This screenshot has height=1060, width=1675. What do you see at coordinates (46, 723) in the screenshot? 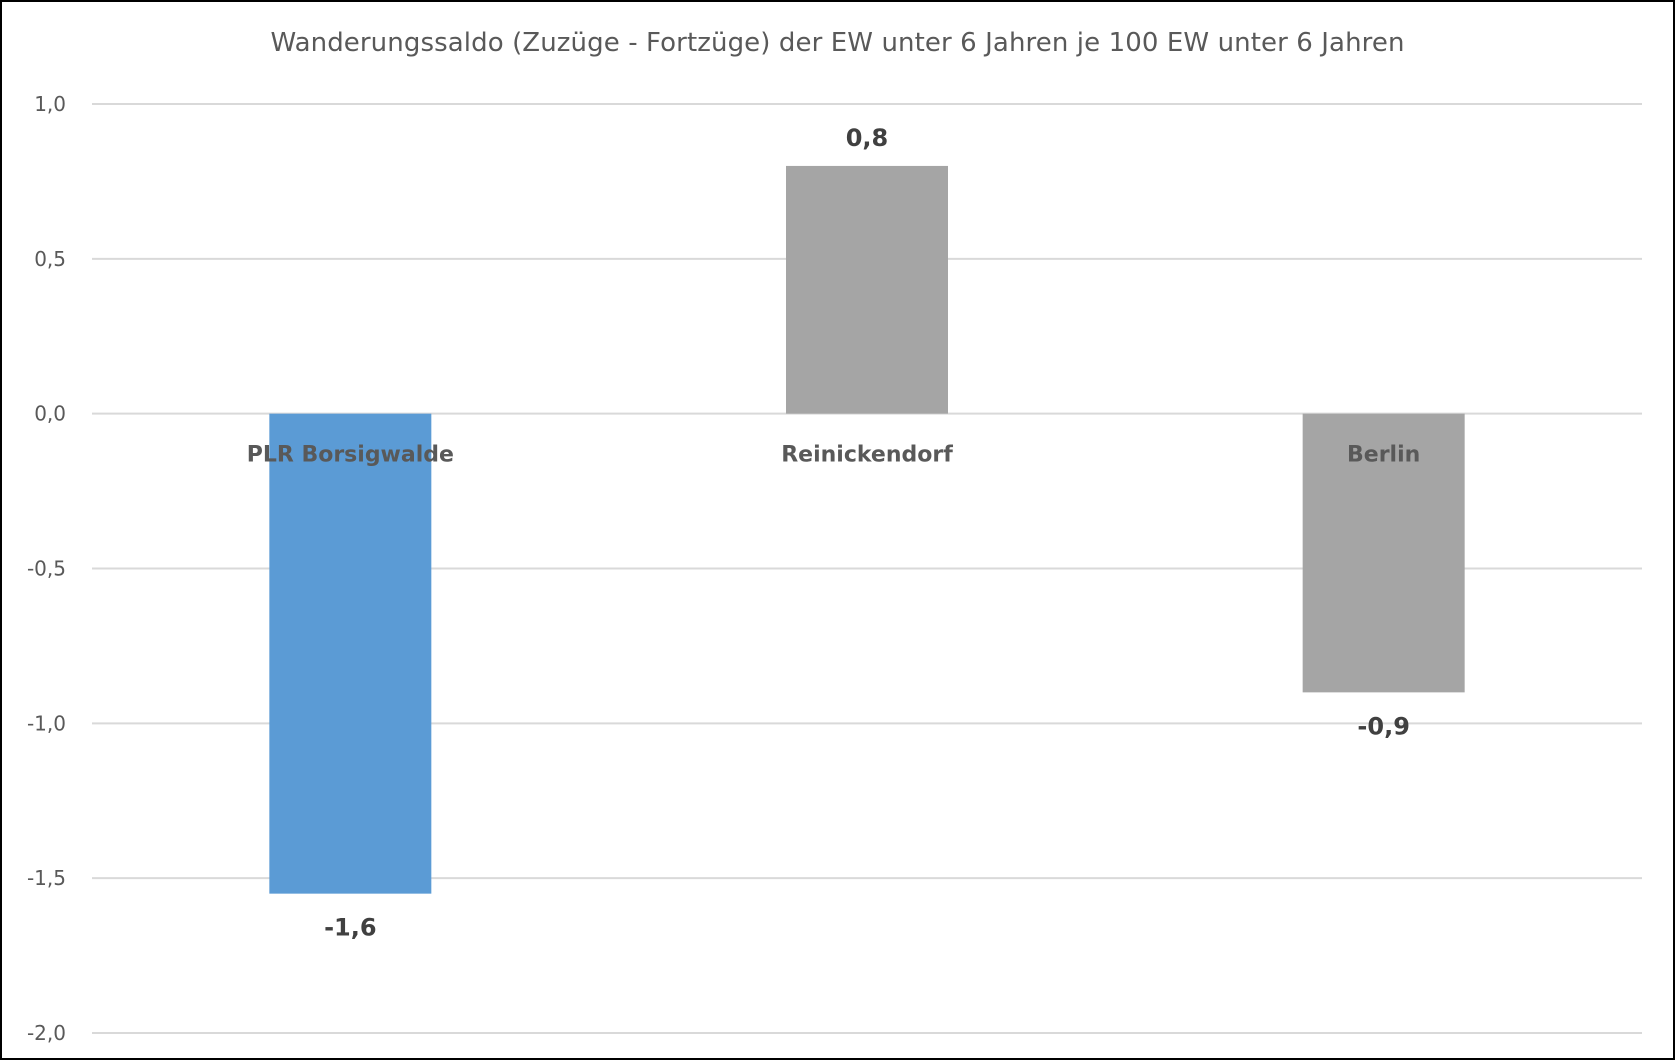
I see `y-tick-label: -1,0` at bounding box center [46, 723].